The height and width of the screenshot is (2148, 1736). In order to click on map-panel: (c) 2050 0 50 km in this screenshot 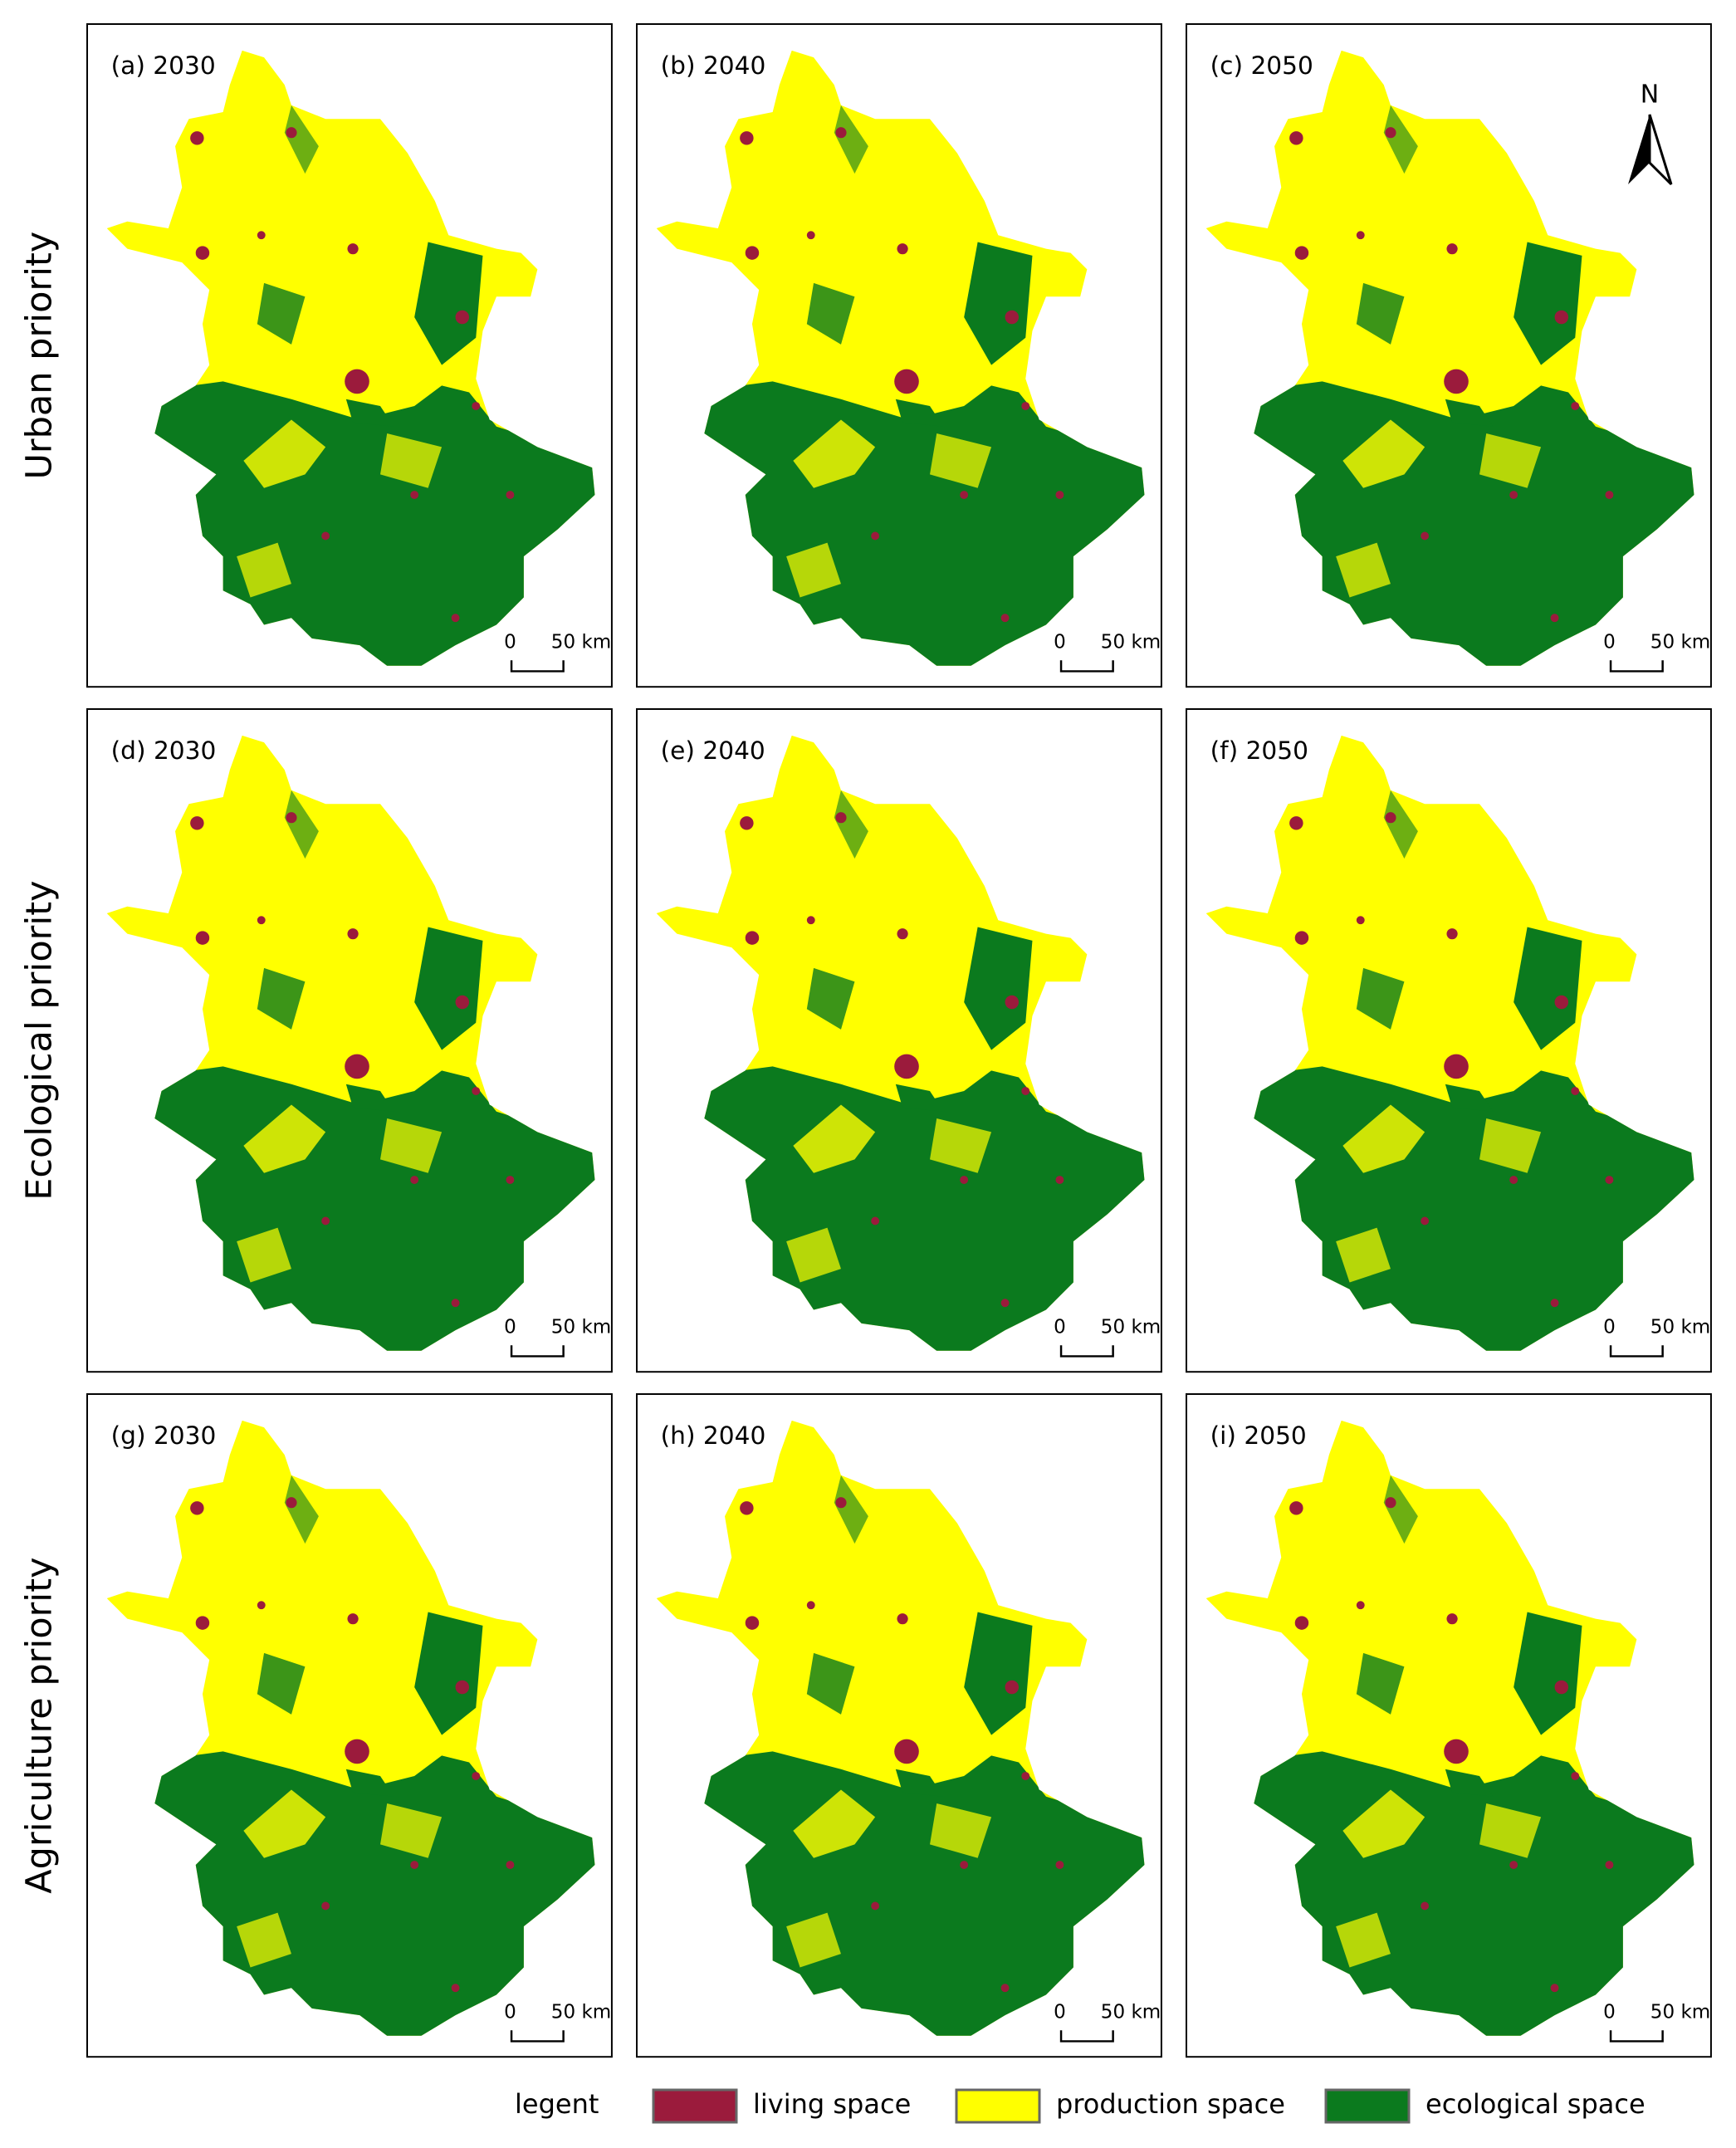, I will do `click(1449, 358)`.